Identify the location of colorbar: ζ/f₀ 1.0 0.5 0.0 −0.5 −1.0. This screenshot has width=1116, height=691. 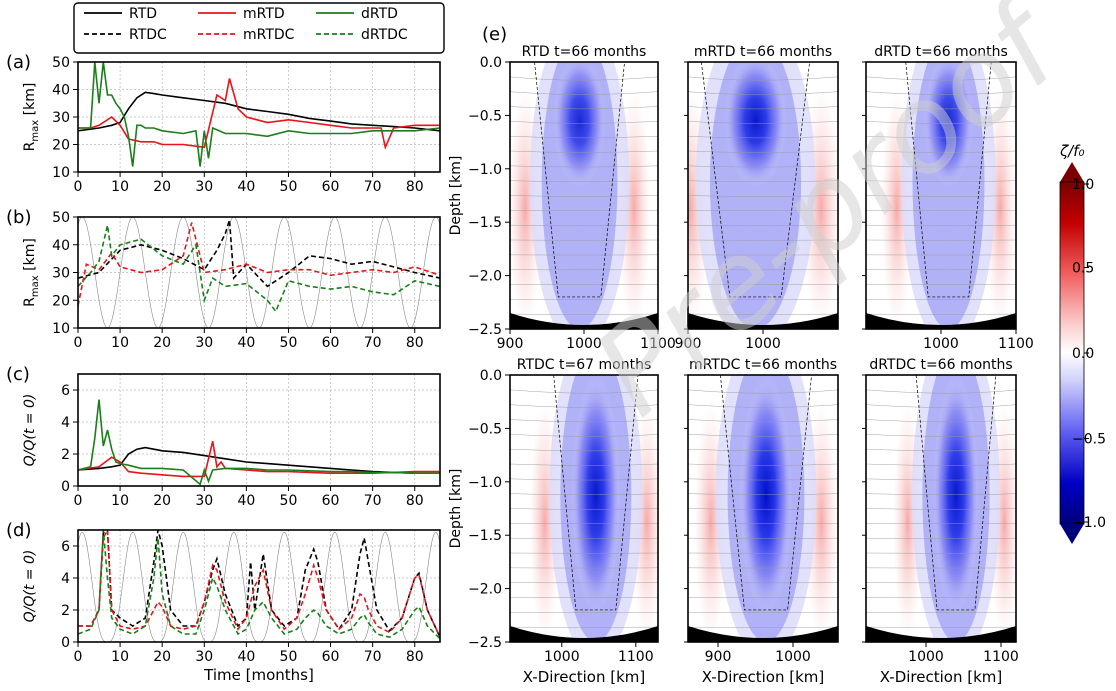
(1082, 343).